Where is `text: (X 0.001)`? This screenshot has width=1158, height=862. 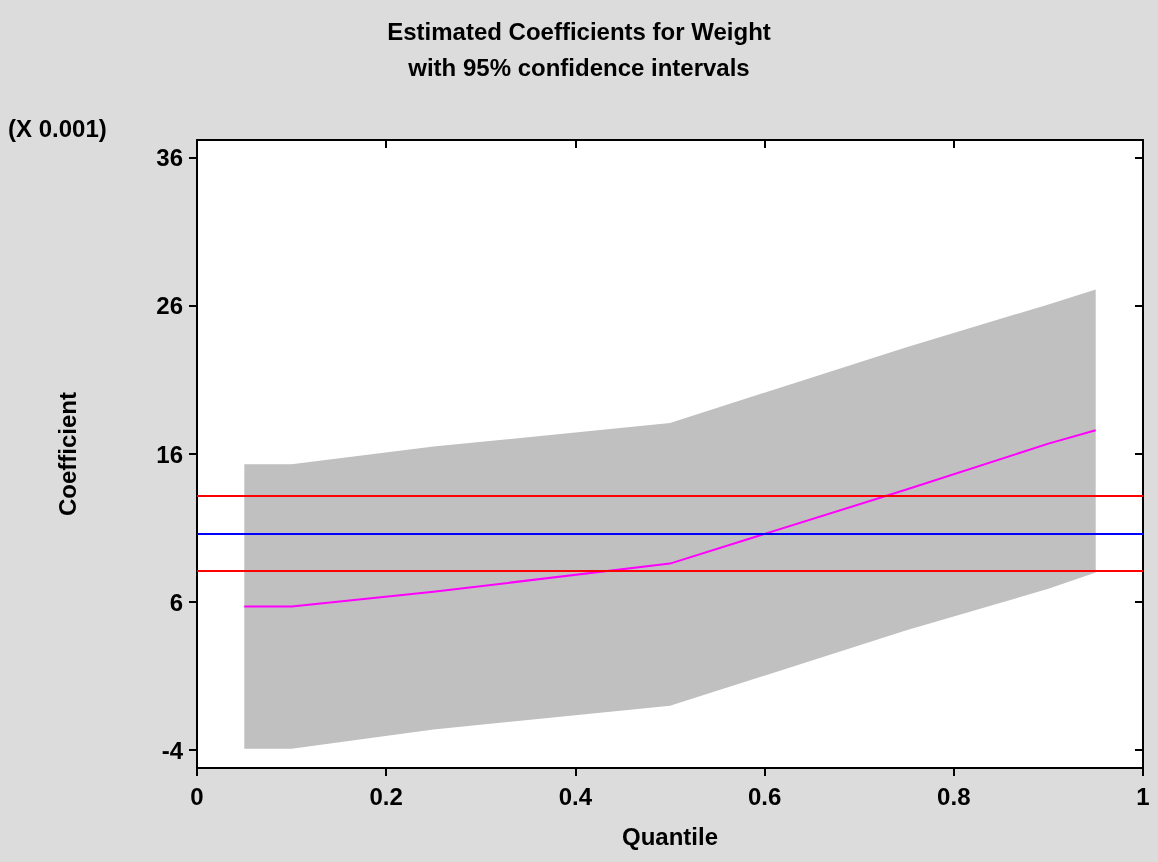
text: (X 0.001) is located at coordinates (57, 128).